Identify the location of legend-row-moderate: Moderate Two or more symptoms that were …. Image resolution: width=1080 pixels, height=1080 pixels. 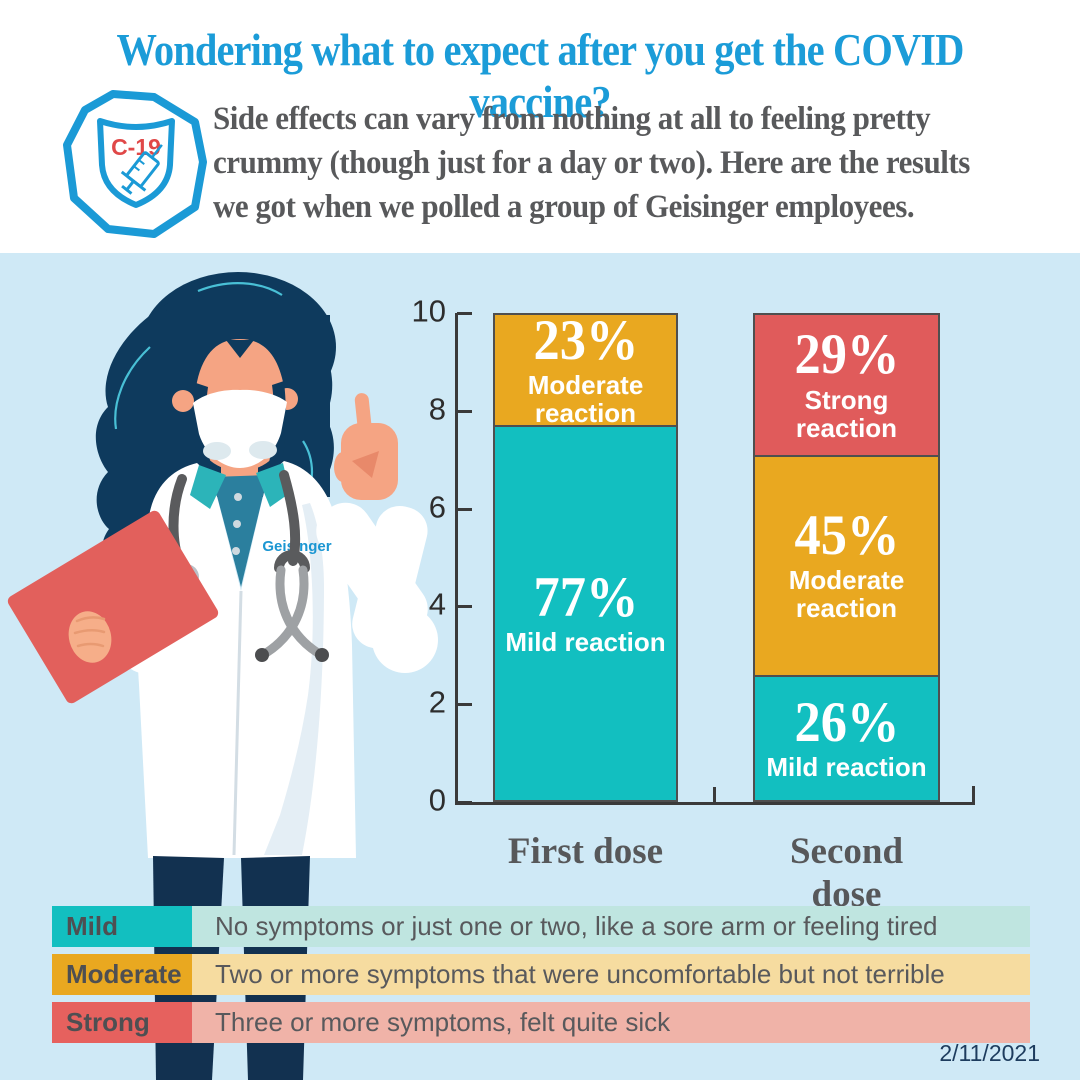
(541, 974).